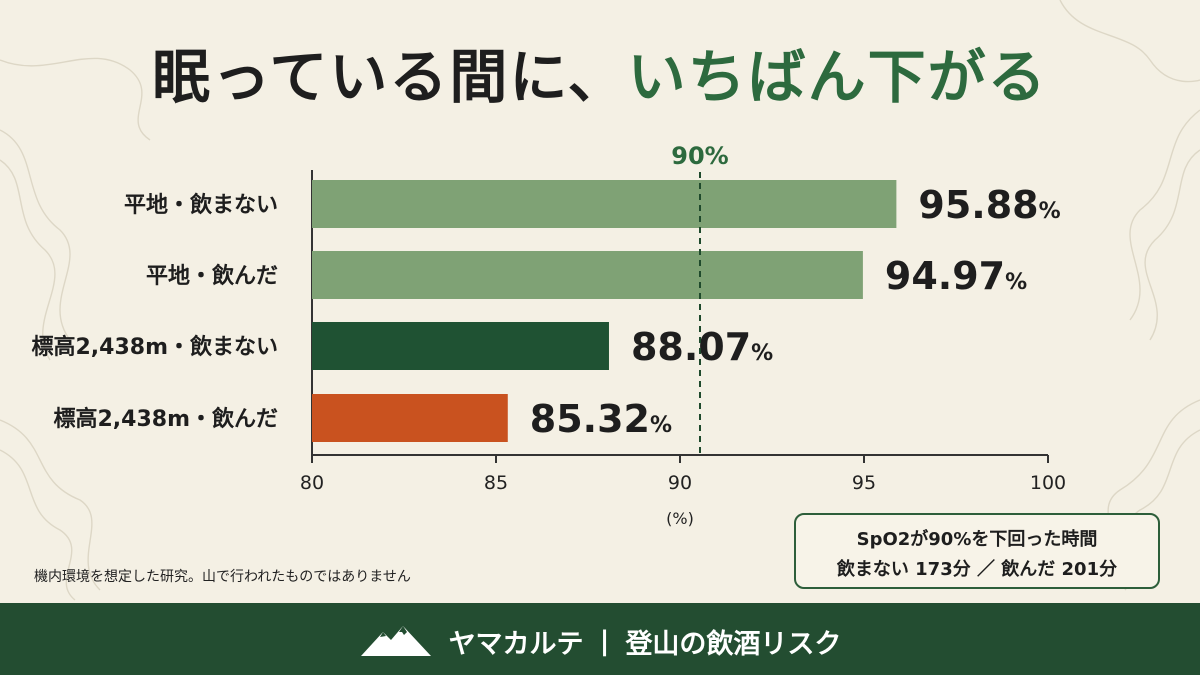 The width and height of the screenshot is (1200, 675). Describe the element at coordinates (496, 483) in the screenshot. I see `x-tick-label: 85` at that location.